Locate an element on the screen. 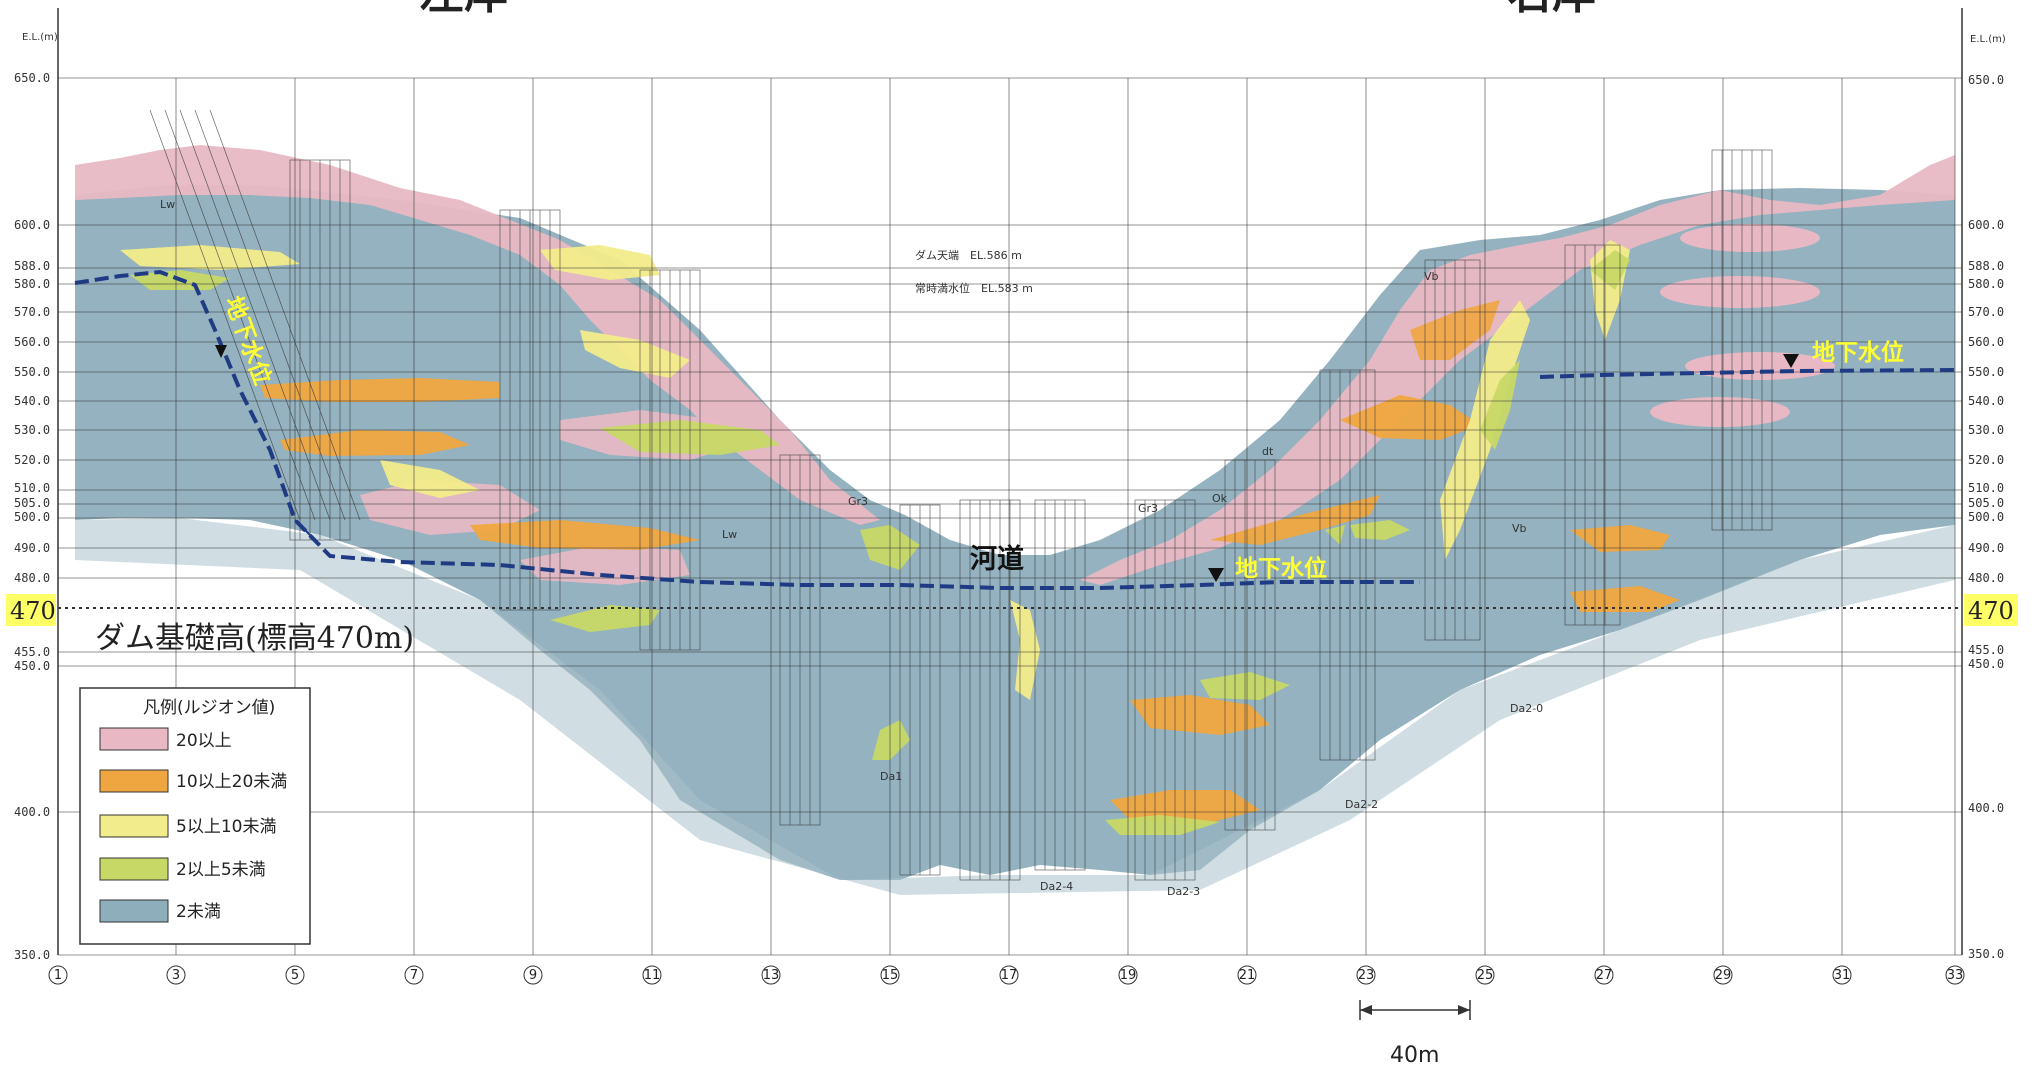 This screenshot has width=2034, height=1070. zone-label-da2-4: Da2-4 is located at coordinates (1056, 886).